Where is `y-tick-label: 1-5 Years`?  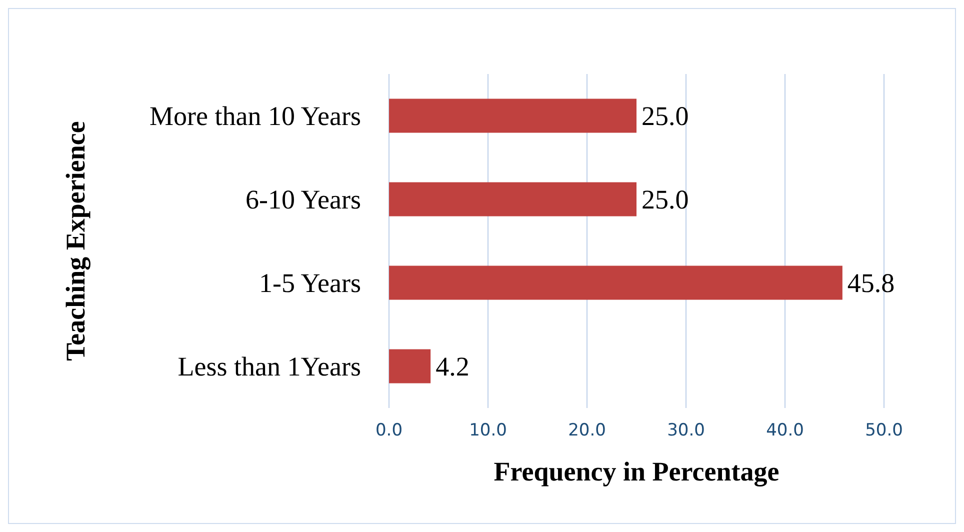 y-tick-label: 1-5 Years is located at coordinates (309, 283).